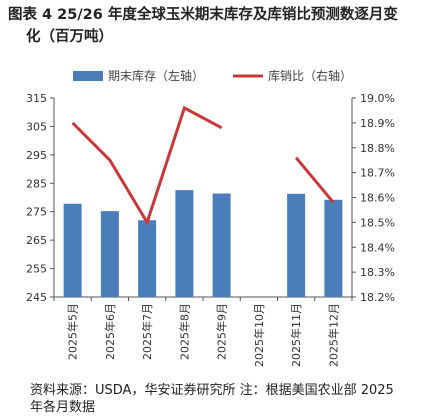 Image resolution: width=440 pixels, height=416 pixels. I want to click on left-tick-label: 315, so click(36, 98).